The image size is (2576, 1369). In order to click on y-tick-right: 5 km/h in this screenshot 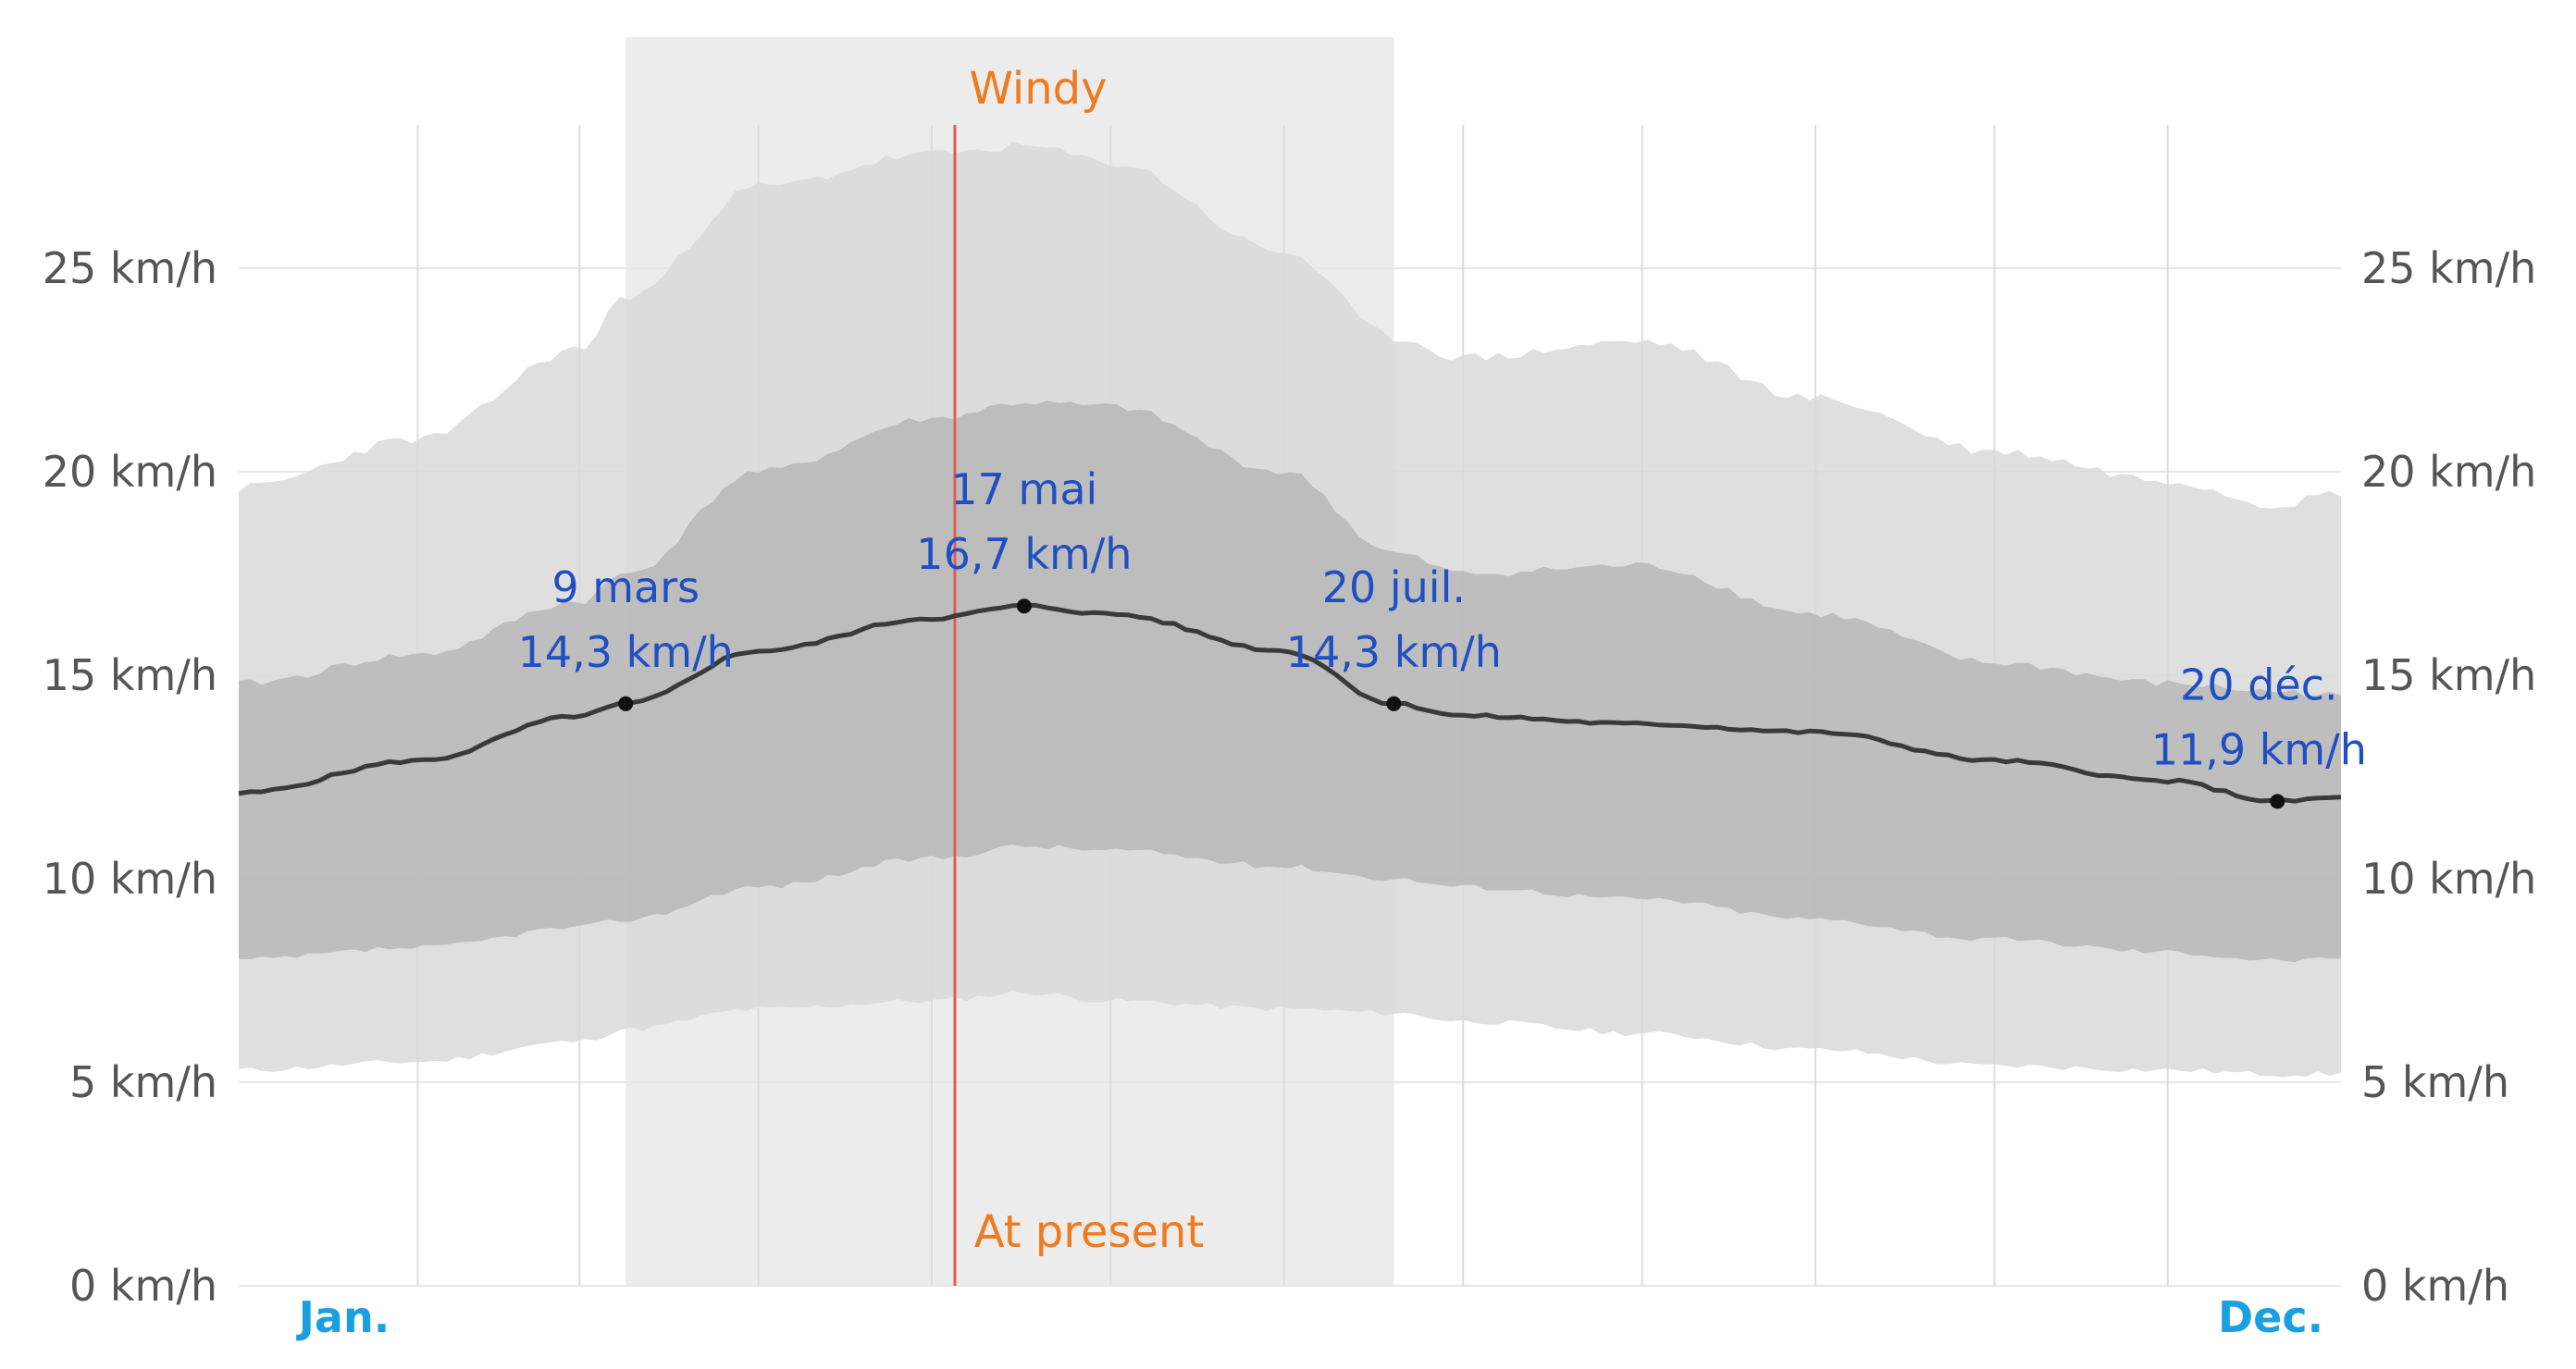, I will do `click(2435, 1082)`.